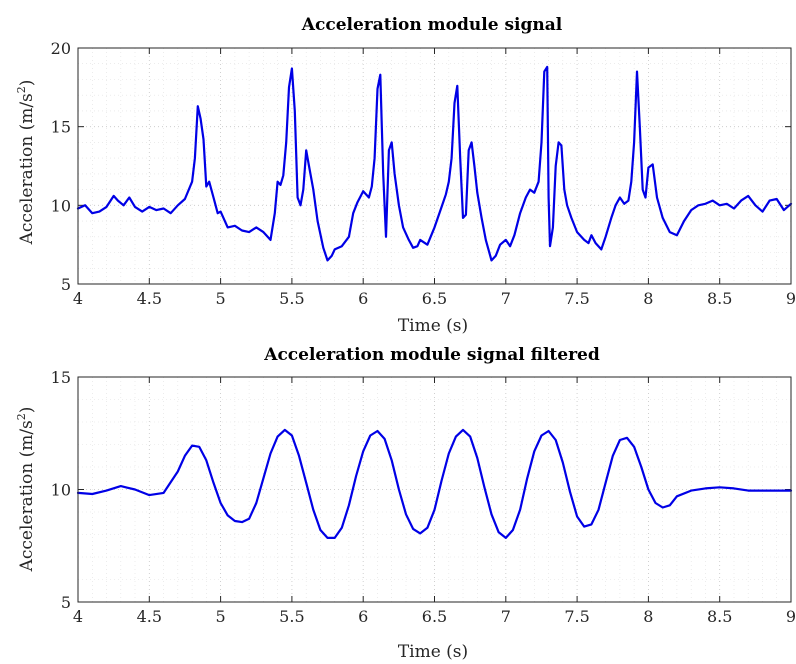 The image size is (796, 664). I want to click on y-tick-labels: 5 10 15, so click(61, 490).